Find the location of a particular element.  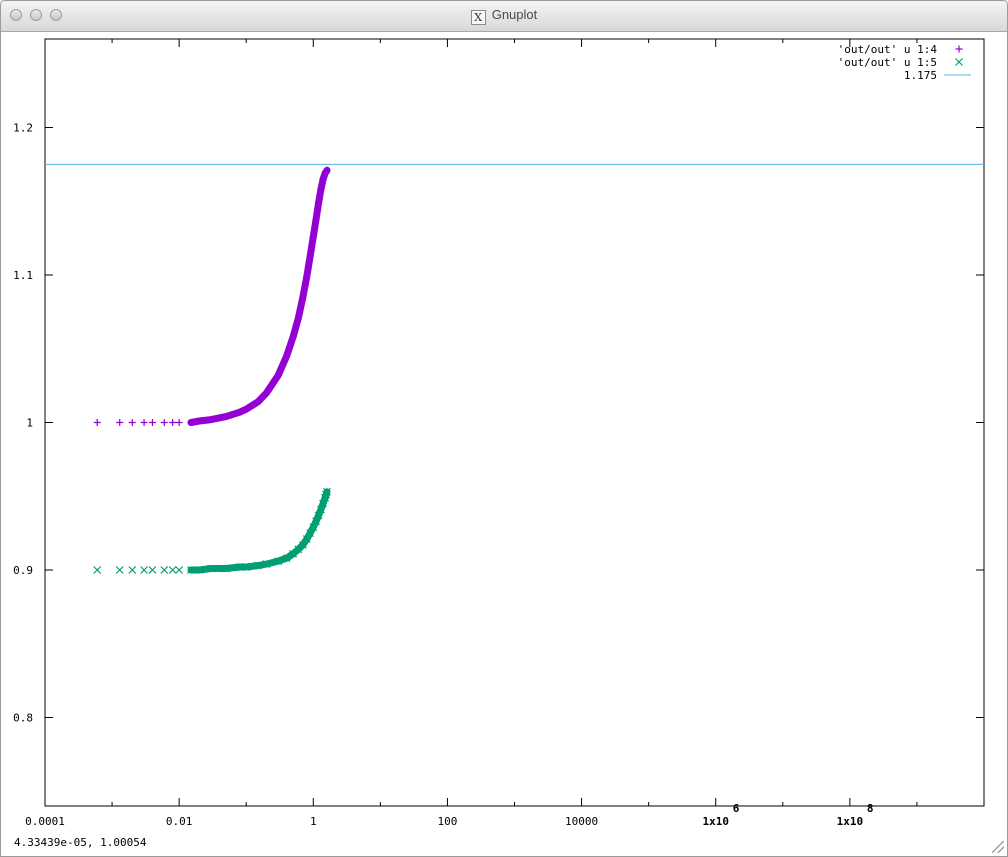

resize-grip is located at coordinates (998, 847).